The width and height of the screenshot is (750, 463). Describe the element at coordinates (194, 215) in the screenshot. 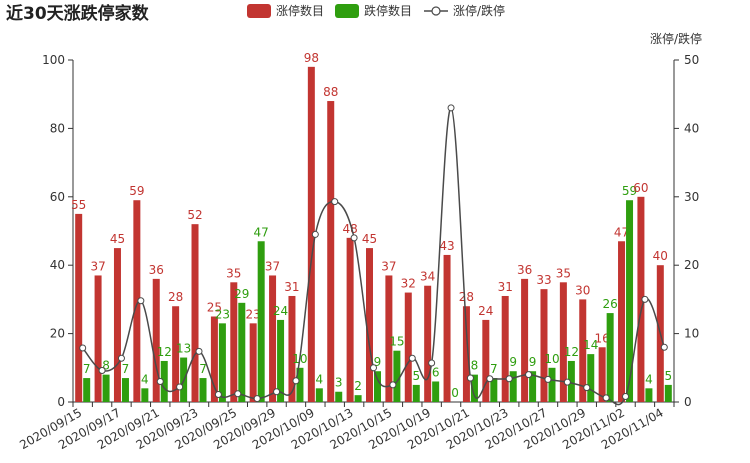

I see `limit-up-value-label: 52` at that location.